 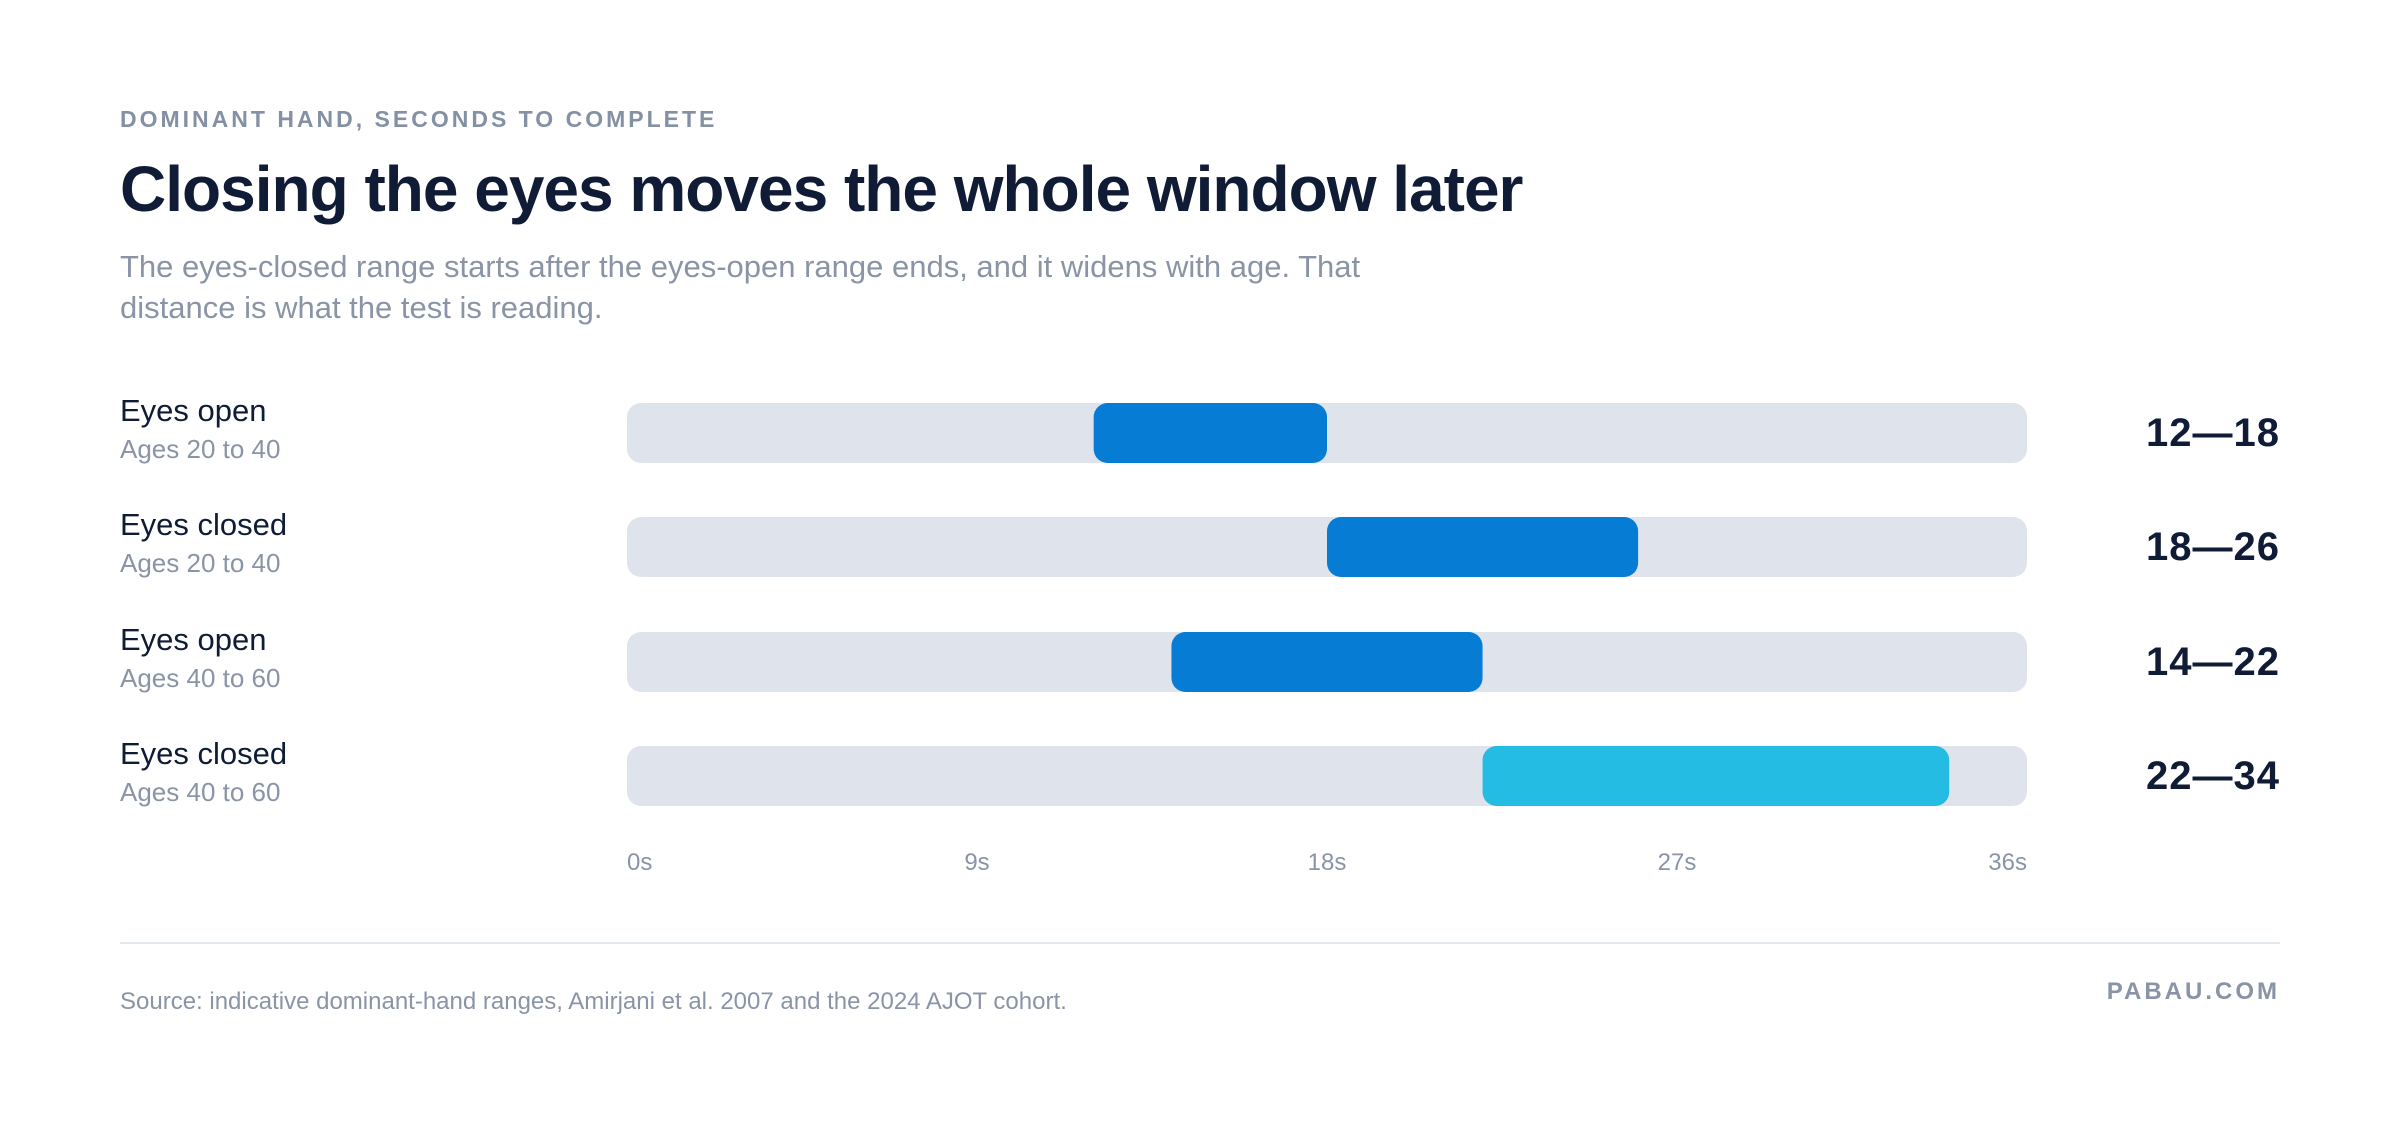 What do you see at coordinates (639, 862) in the screenshot?
I see `x-tick-label: 0s` at bounding box center [639, 862].